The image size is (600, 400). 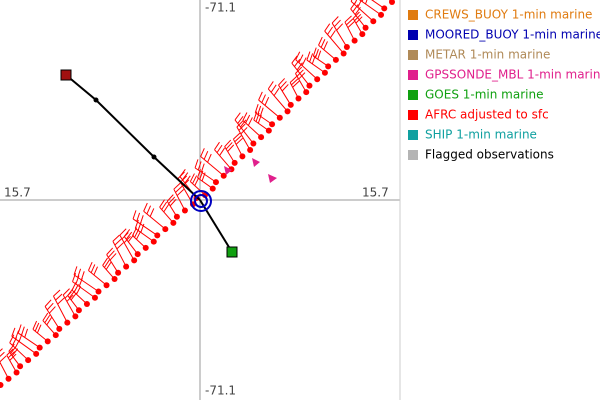 I want to click on track-point, so click(x=154, y=157).